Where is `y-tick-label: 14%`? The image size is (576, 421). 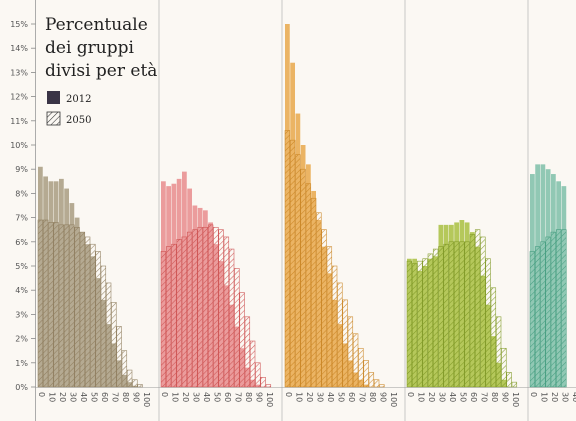 y-tick-label: 14% is located at coordinates (19, 48).